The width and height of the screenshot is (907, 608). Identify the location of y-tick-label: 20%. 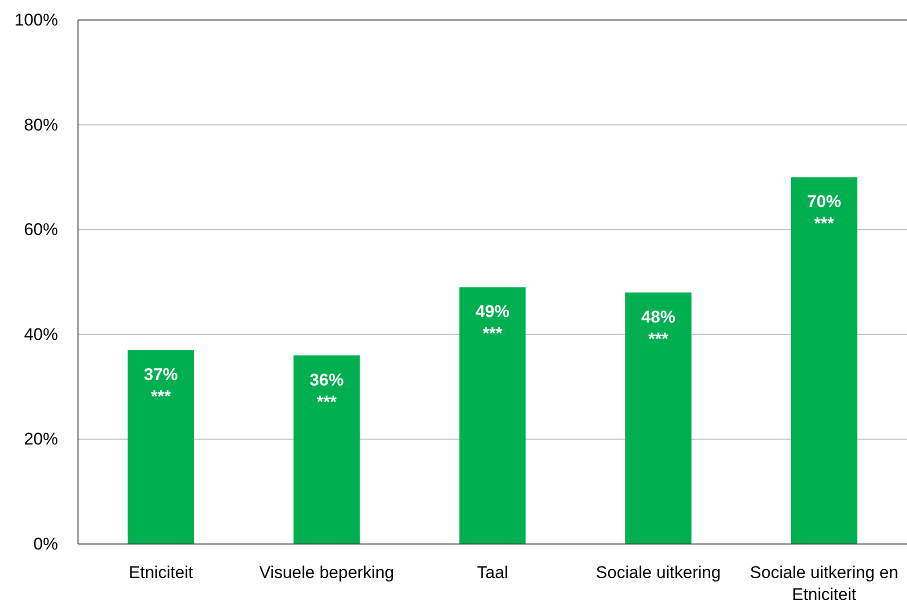
(41, 439).